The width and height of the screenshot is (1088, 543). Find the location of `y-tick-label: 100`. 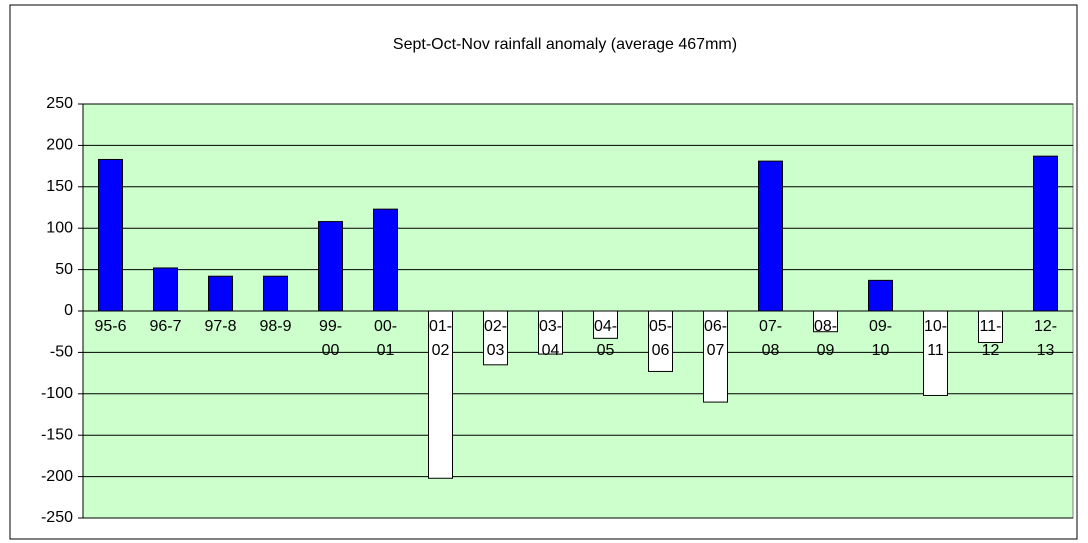

y-tick-label: 100 is located at coordinates (59, 227).